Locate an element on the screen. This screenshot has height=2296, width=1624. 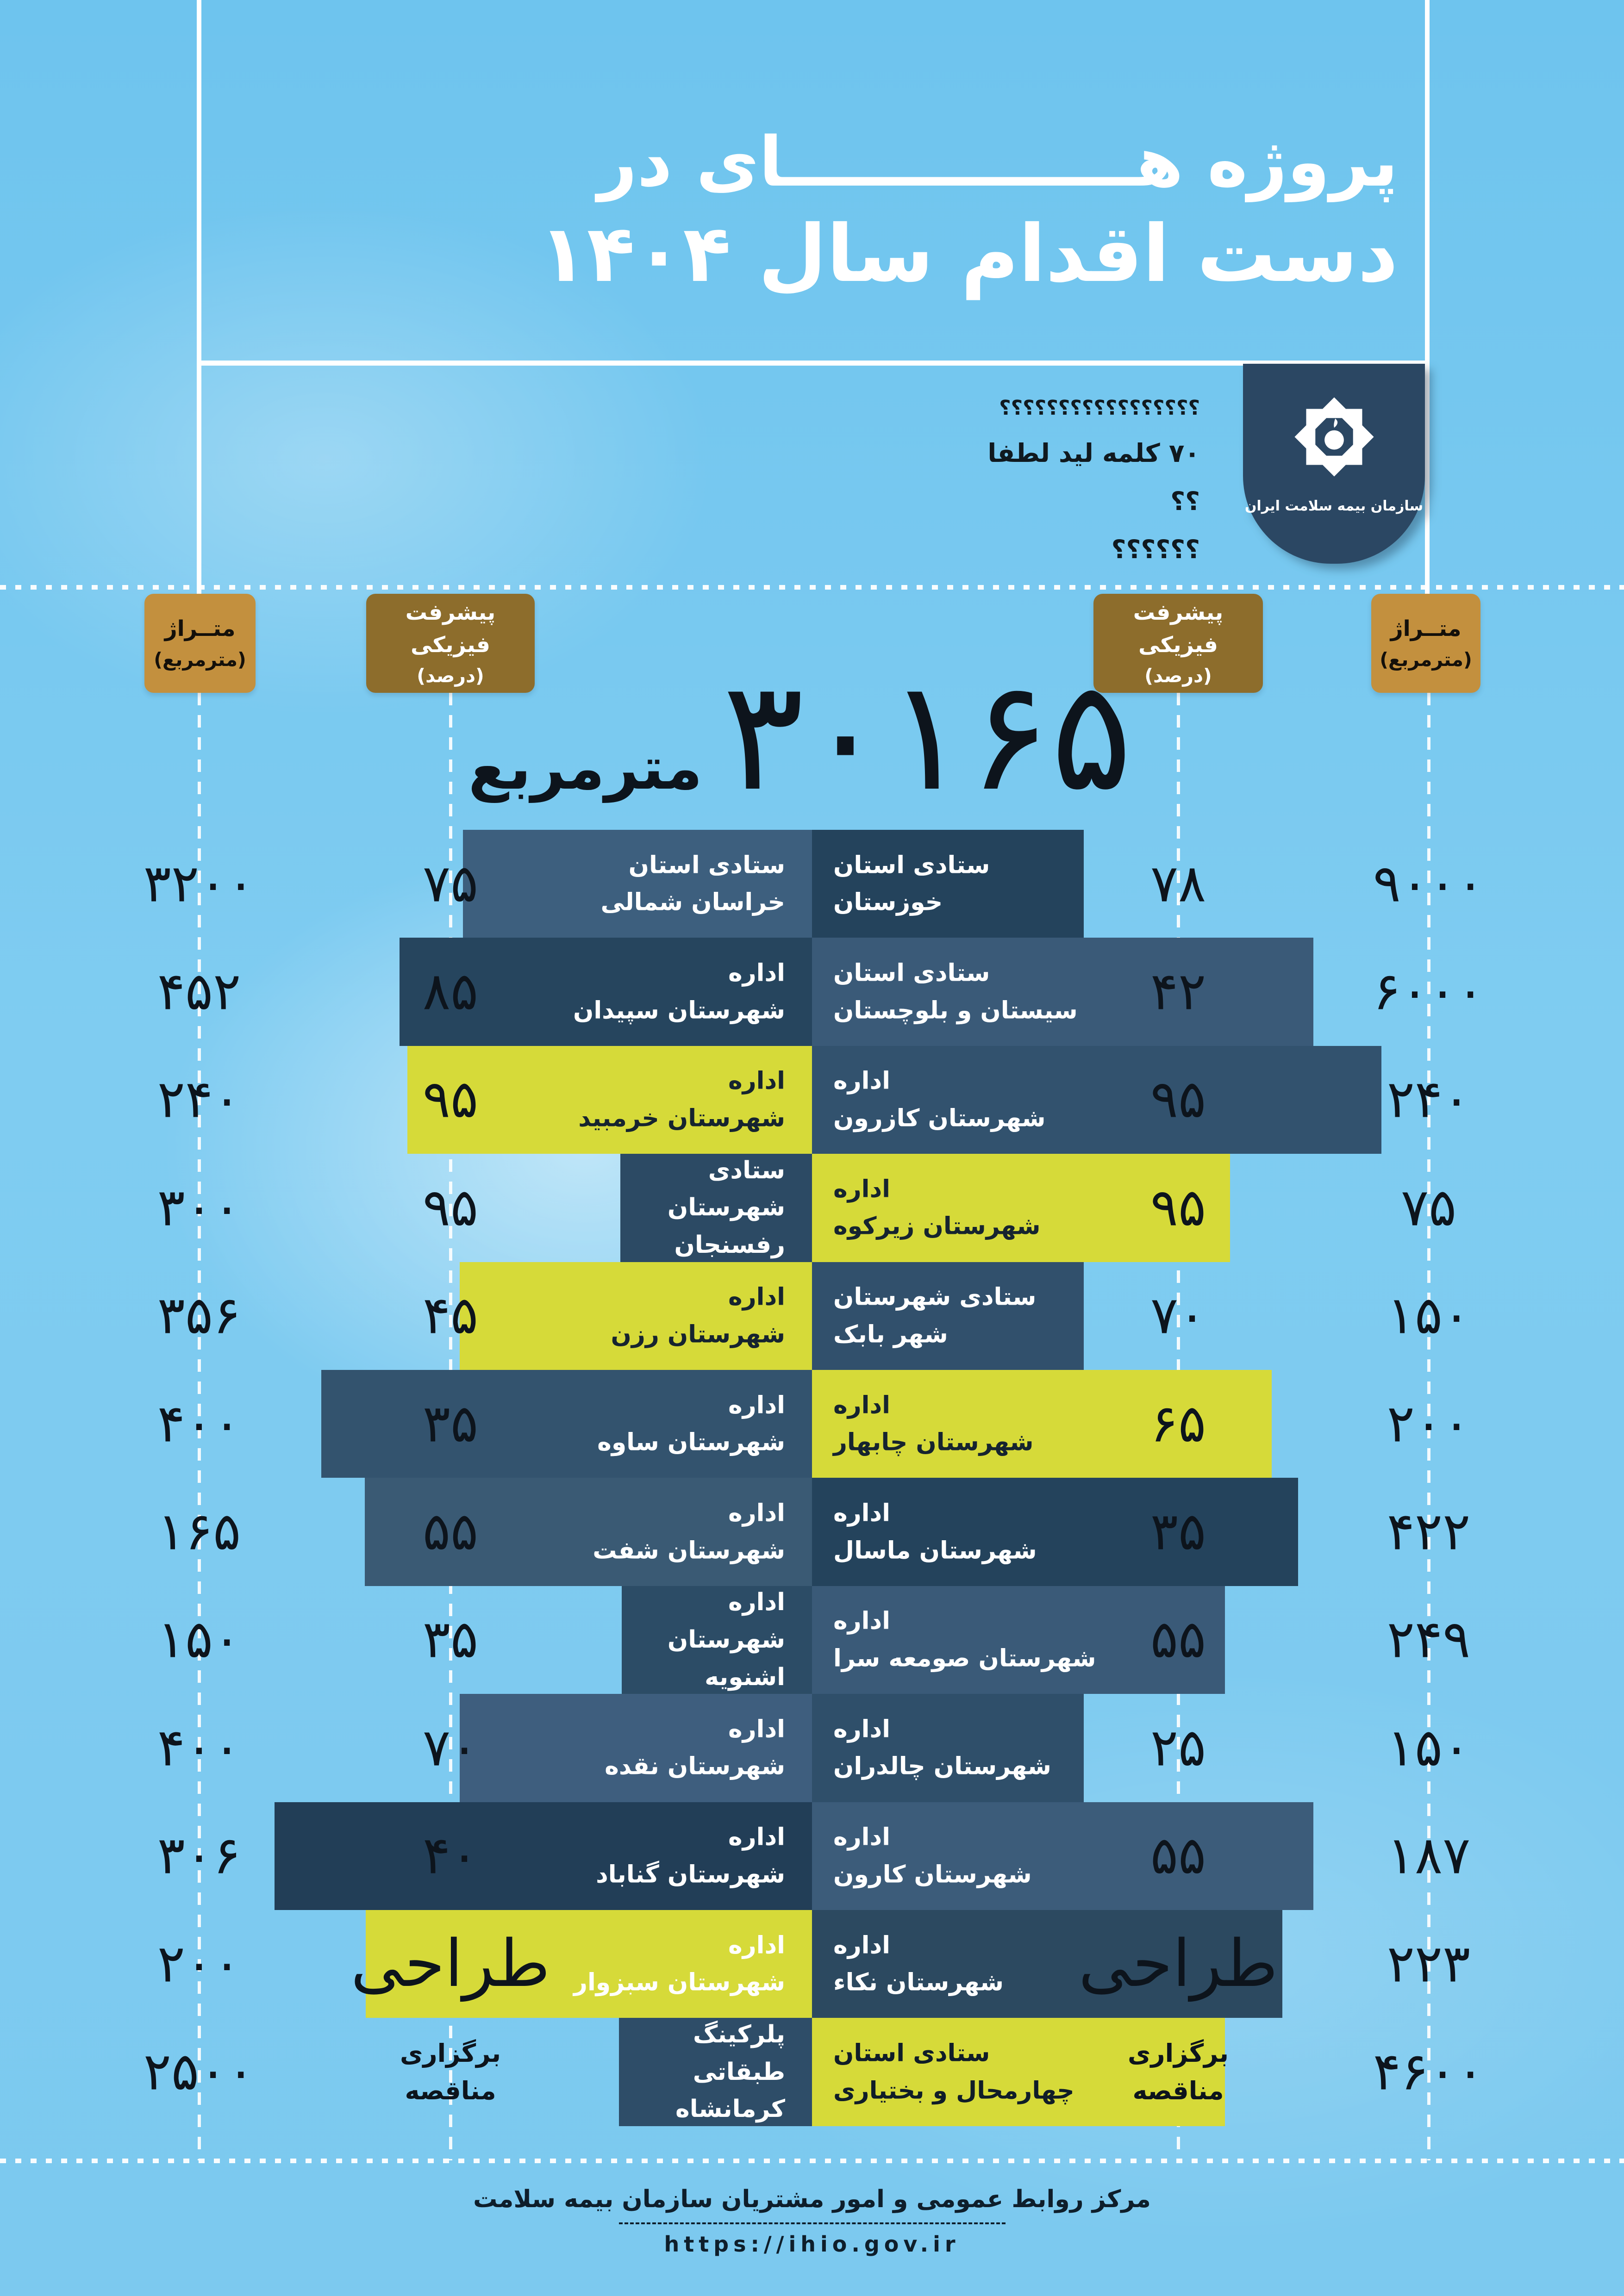
project-name-right: ستادی استان چهارمحال و بختیاری is located at coordinates (953, 2071).